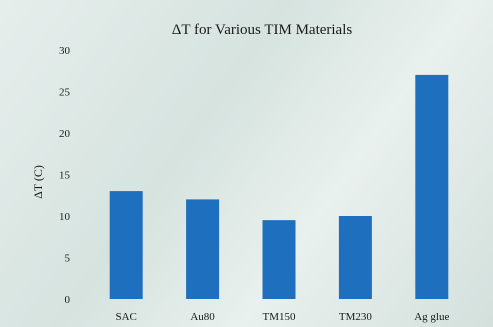 This screenshot has height=327, width=493. I want to click on y-tick-label: 5, so click(68, 259).